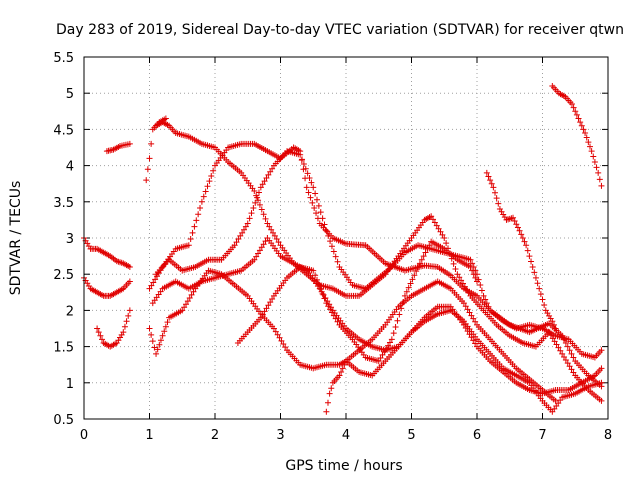 This screenshot has height=480, width=640. I want to click on y-tick-label: 2.5, so click(63, 275).